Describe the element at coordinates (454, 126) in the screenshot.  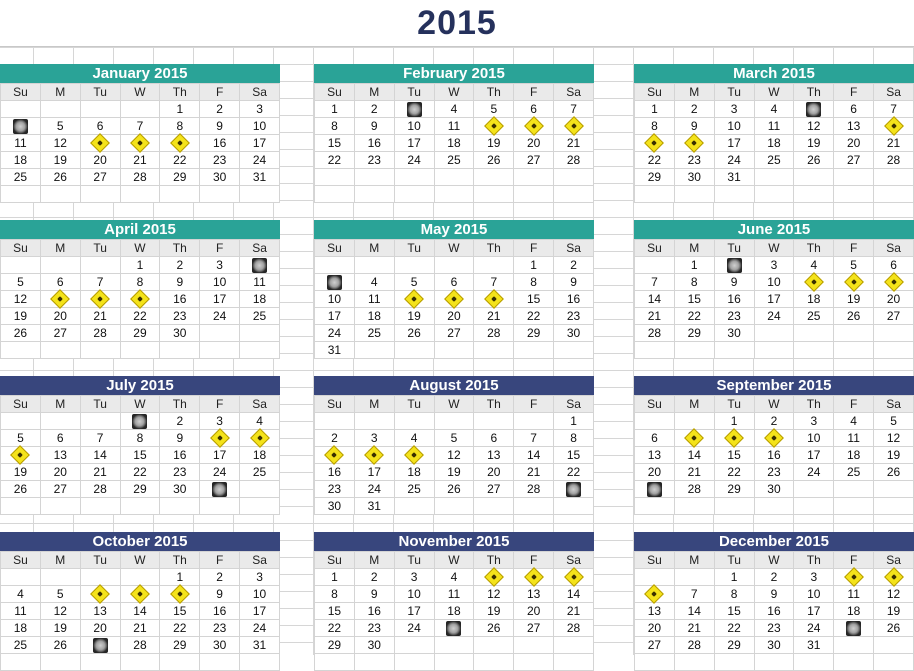
I see `week-row: 8 9 10 11` at that location.